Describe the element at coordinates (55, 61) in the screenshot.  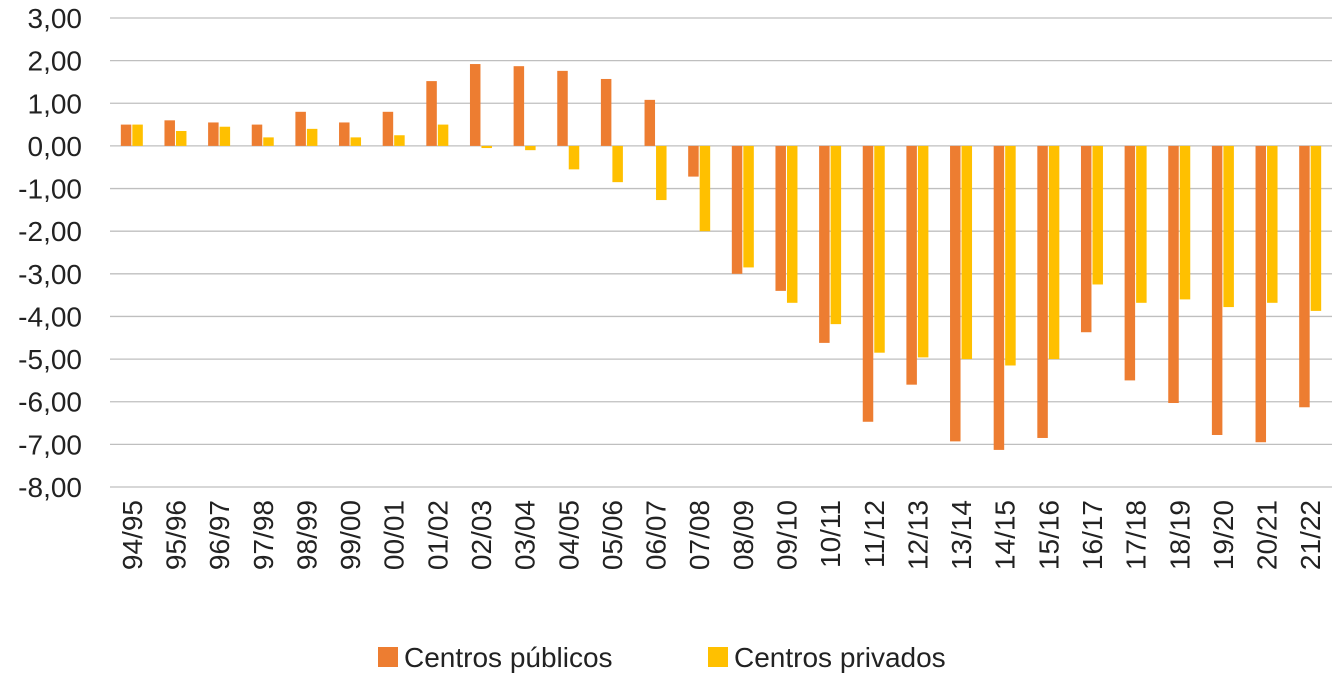
I see `y-tick-label: 2,00` at that location.